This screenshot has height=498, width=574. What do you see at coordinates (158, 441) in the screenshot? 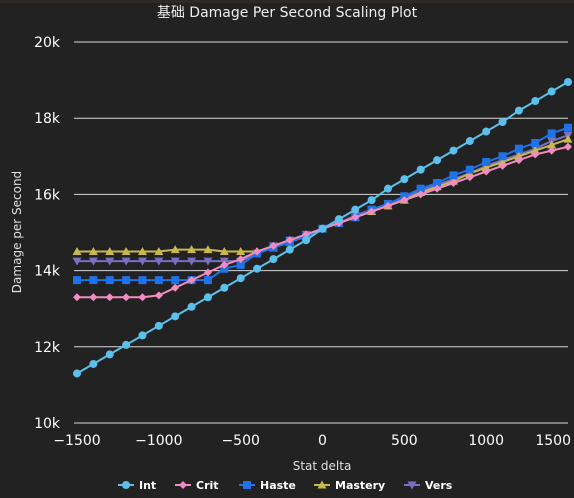
I see `x-tick-label: −1000` at bounding box center [158, 441].